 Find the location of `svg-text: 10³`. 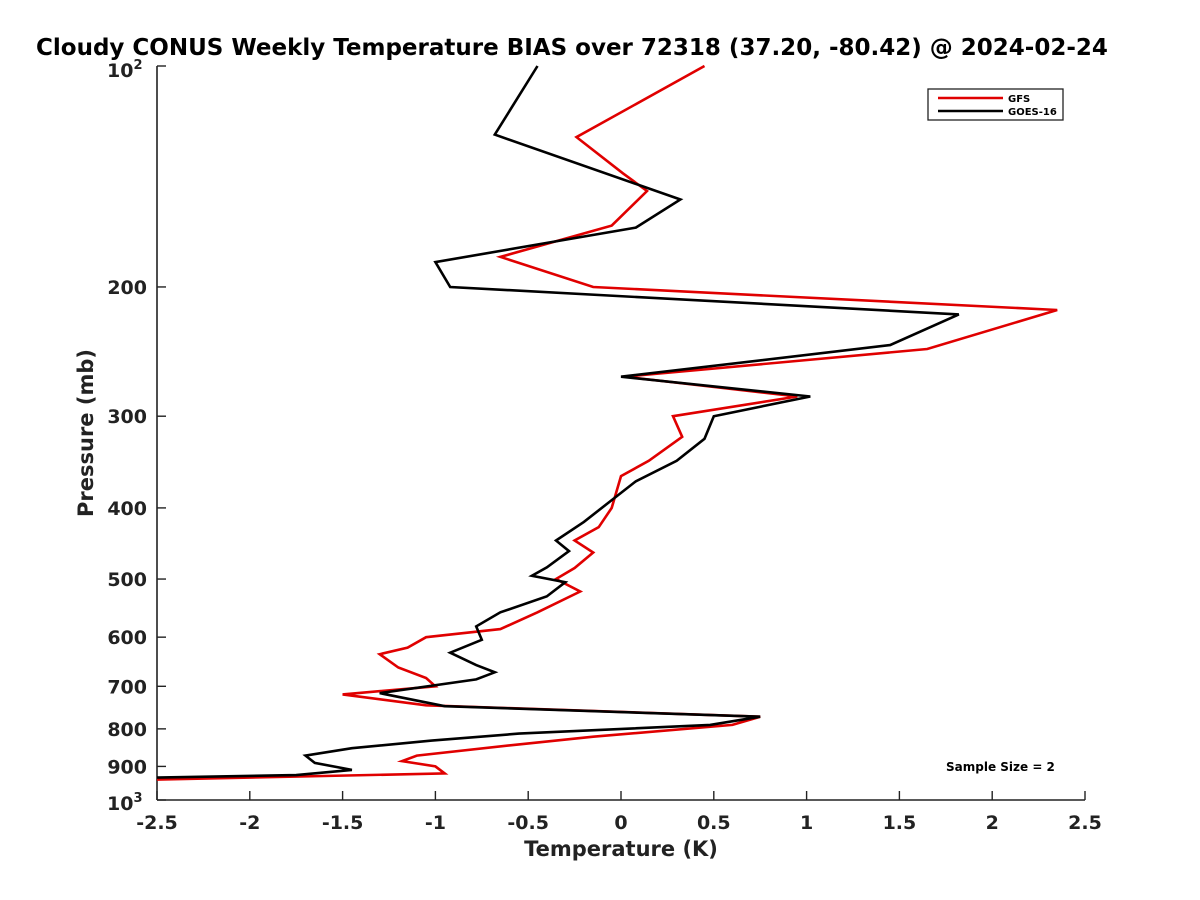

svg-text: 10³ is located at coordinates (125, 803).